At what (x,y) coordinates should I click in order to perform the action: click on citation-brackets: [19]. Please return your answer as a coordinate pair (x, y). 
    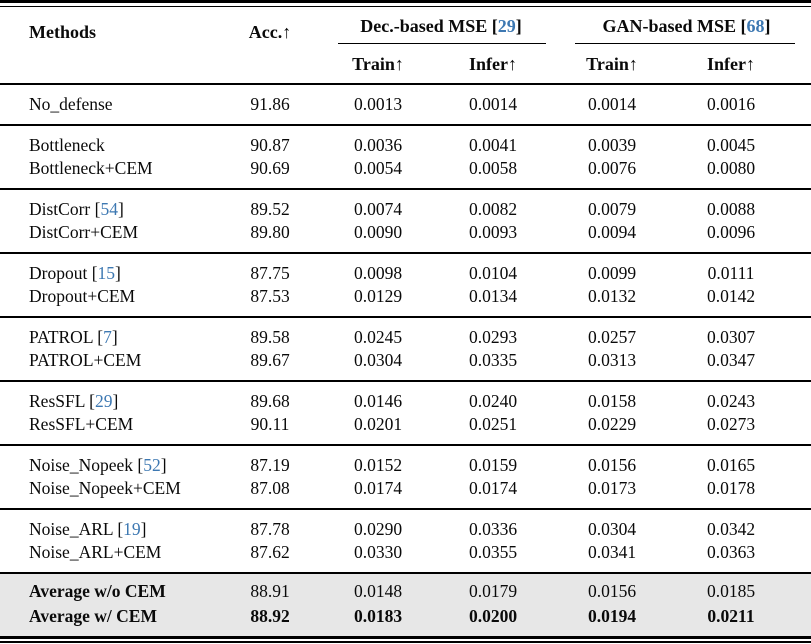
    Looking at the image, I should click on (129, 529).